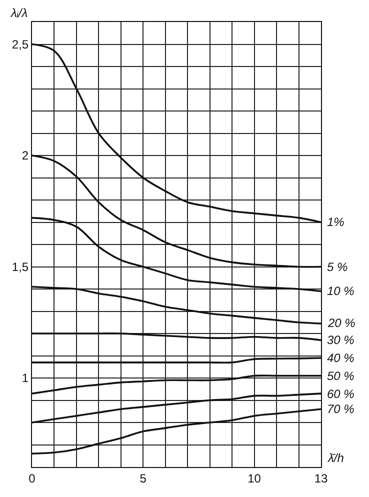  What do you see at coordinates (32, 478) in the screenshot?
I see `x-tick-label: 0` at bounding box center [32, 478].